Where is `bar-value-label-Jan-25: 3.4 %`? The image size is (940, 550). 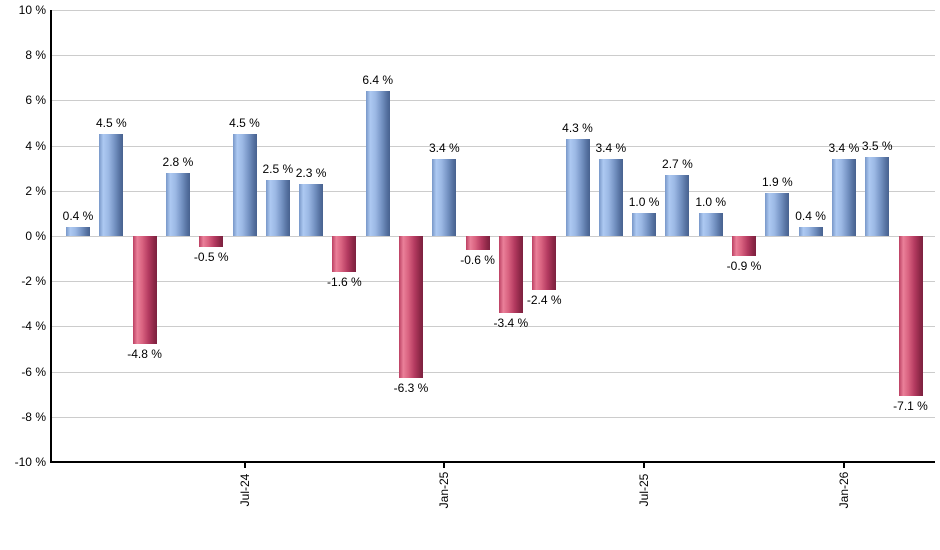 bar-value-label-Jan-25: 3.4 % is located at coordinates (444, 148).